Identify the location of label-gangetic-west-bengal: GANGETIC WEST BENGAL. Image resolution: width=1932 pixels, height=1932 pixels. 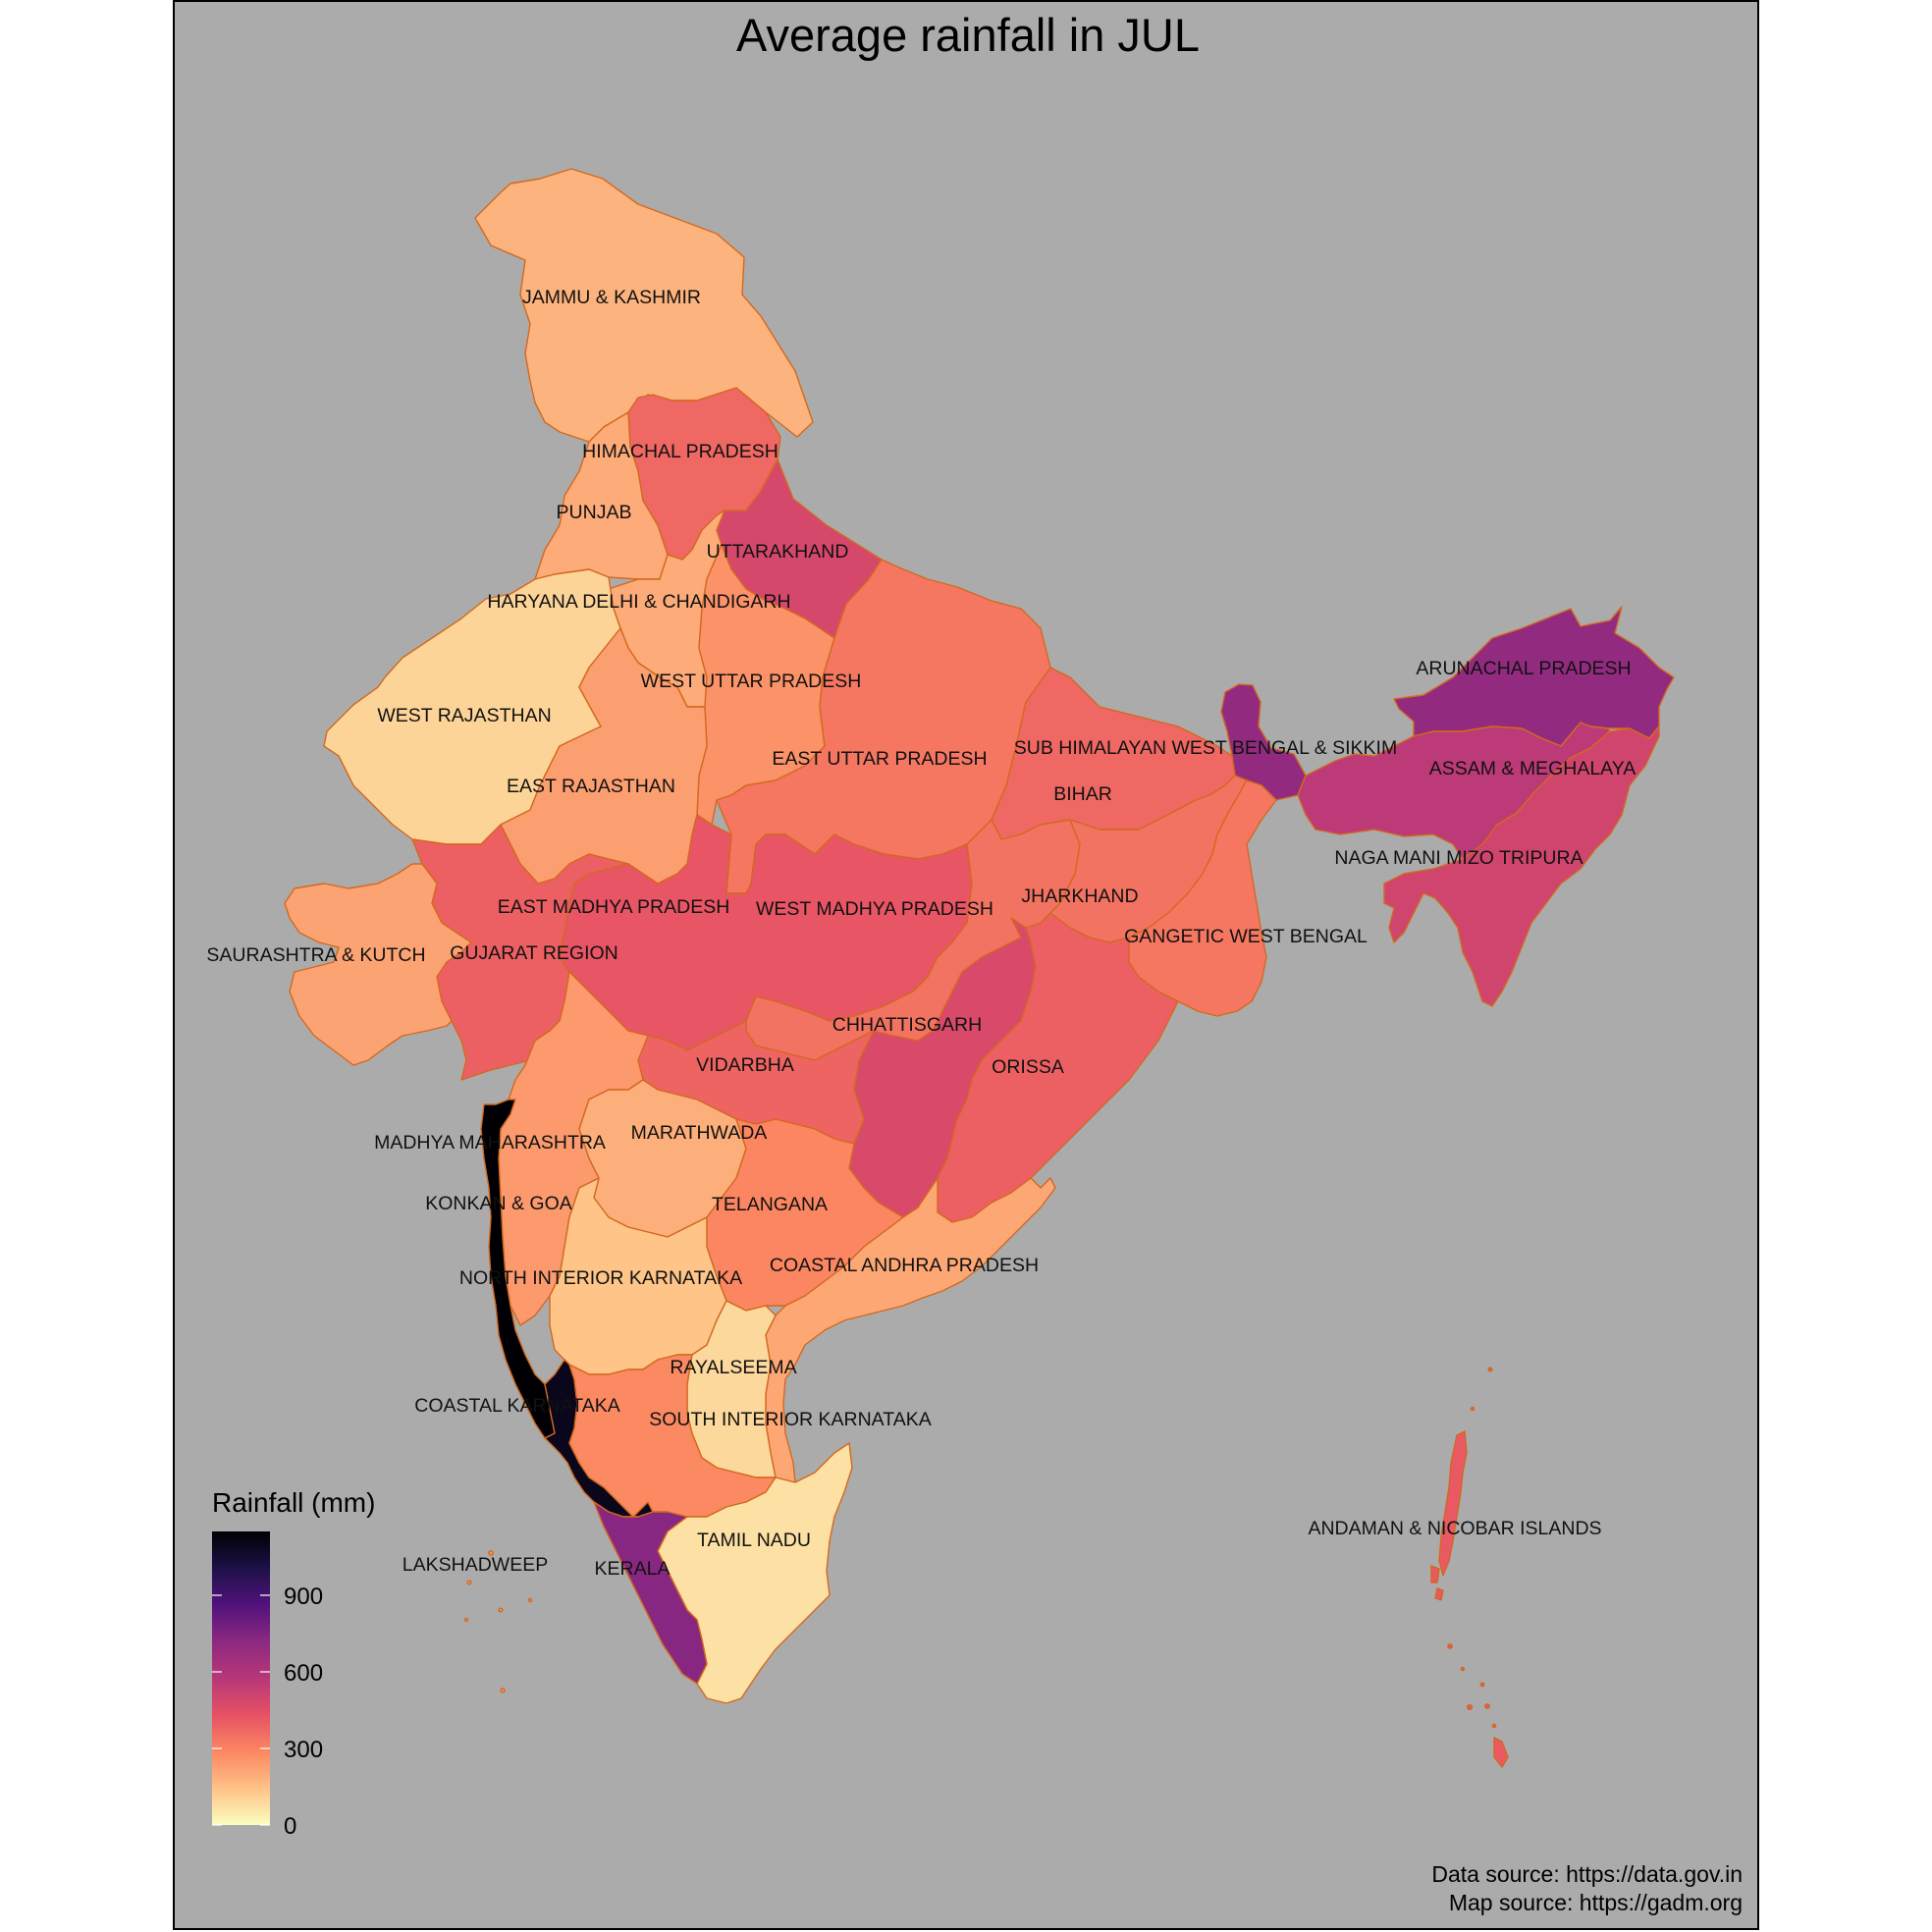
(1246, 936).